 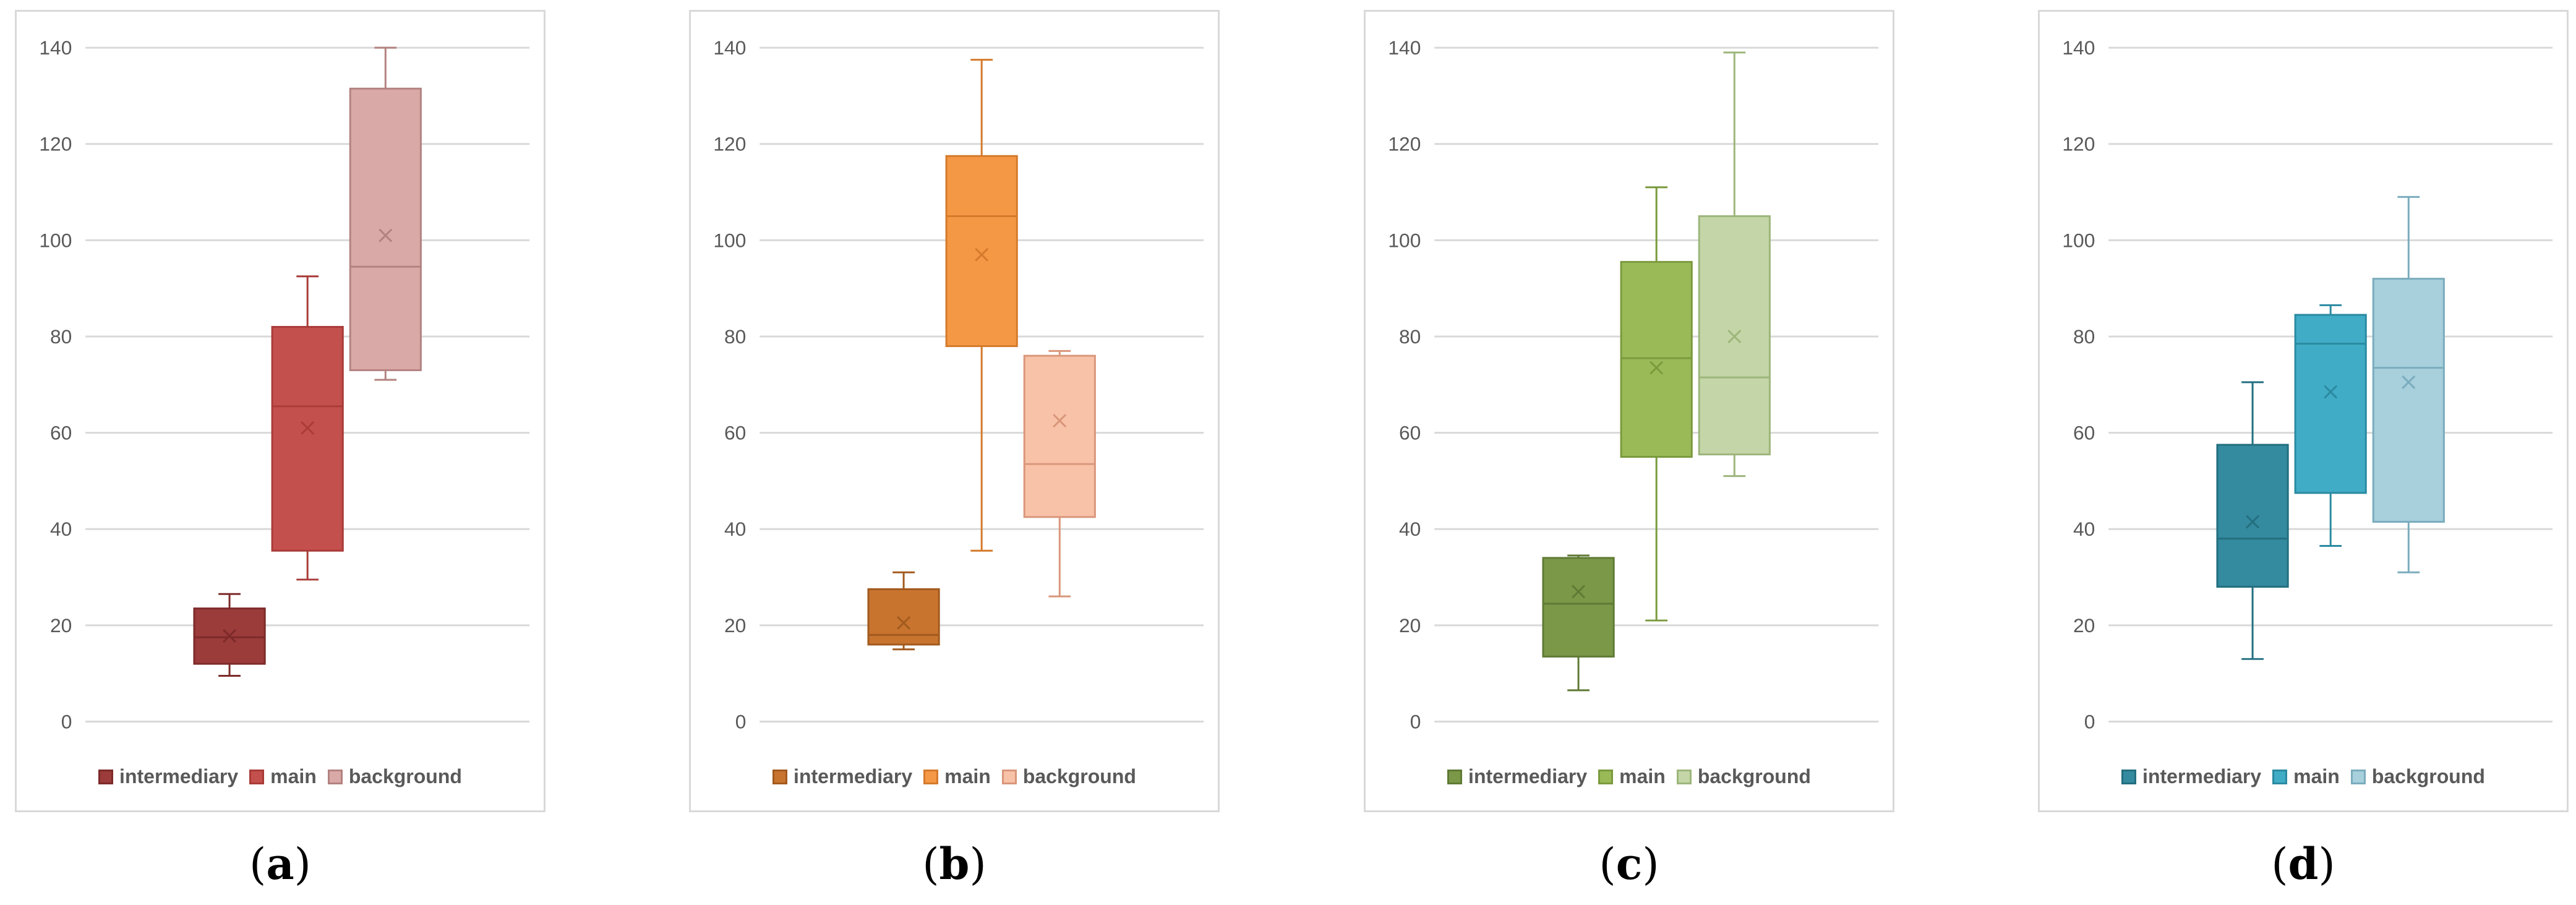 I want to click on panel-label: (b), so click(x=954, y=864).